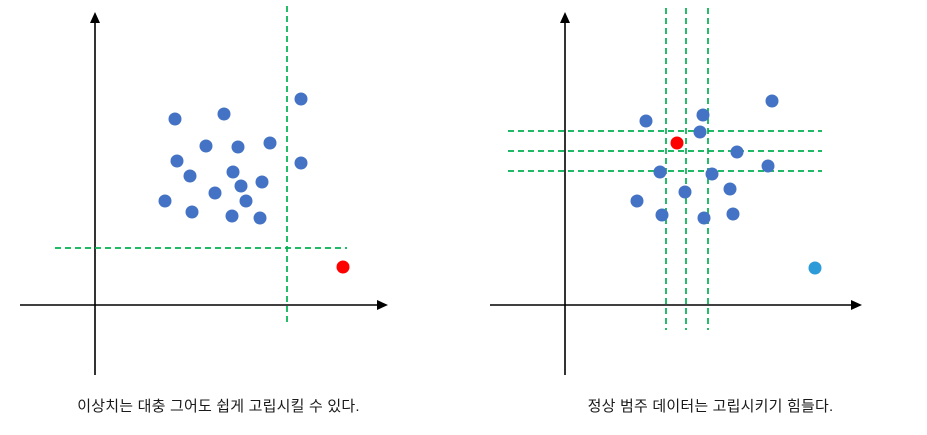 The width and height of the screenshot is (927, 435). What do you see at coordinates (218, 406) in the screenshot?
I see `left-plot-caption: 이상치는 대충 그어도 쉽게 고립시킬 수 있다.` at bounding box center [218, 406].